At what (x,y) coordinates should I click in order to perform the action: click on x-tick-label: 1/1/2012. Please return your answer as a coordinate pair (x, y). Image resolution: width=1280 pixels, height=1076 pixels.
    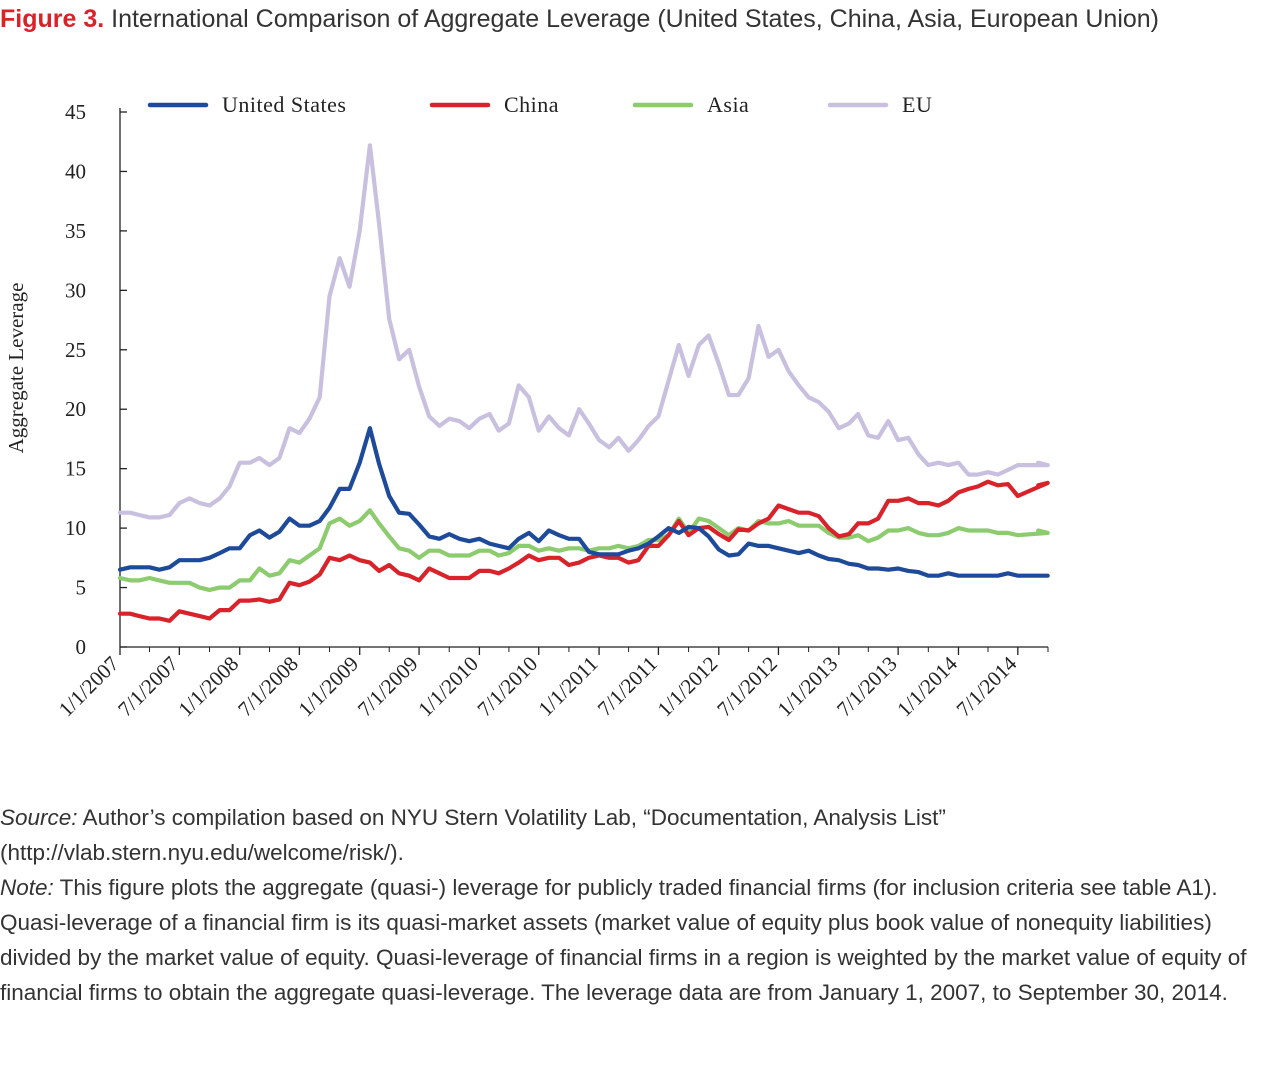
    Looking at the image, I should click on (688, 687).